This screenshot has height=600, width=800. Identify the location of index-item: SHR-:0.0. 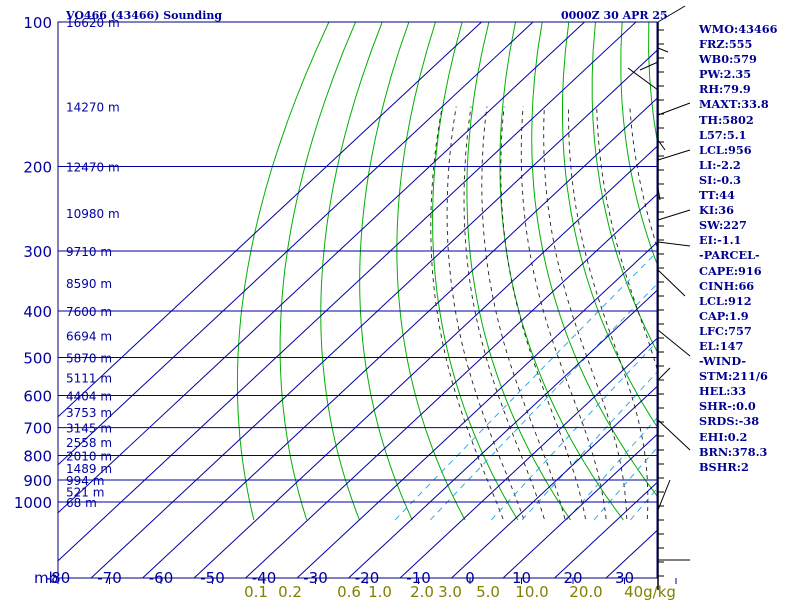
(727, 406).